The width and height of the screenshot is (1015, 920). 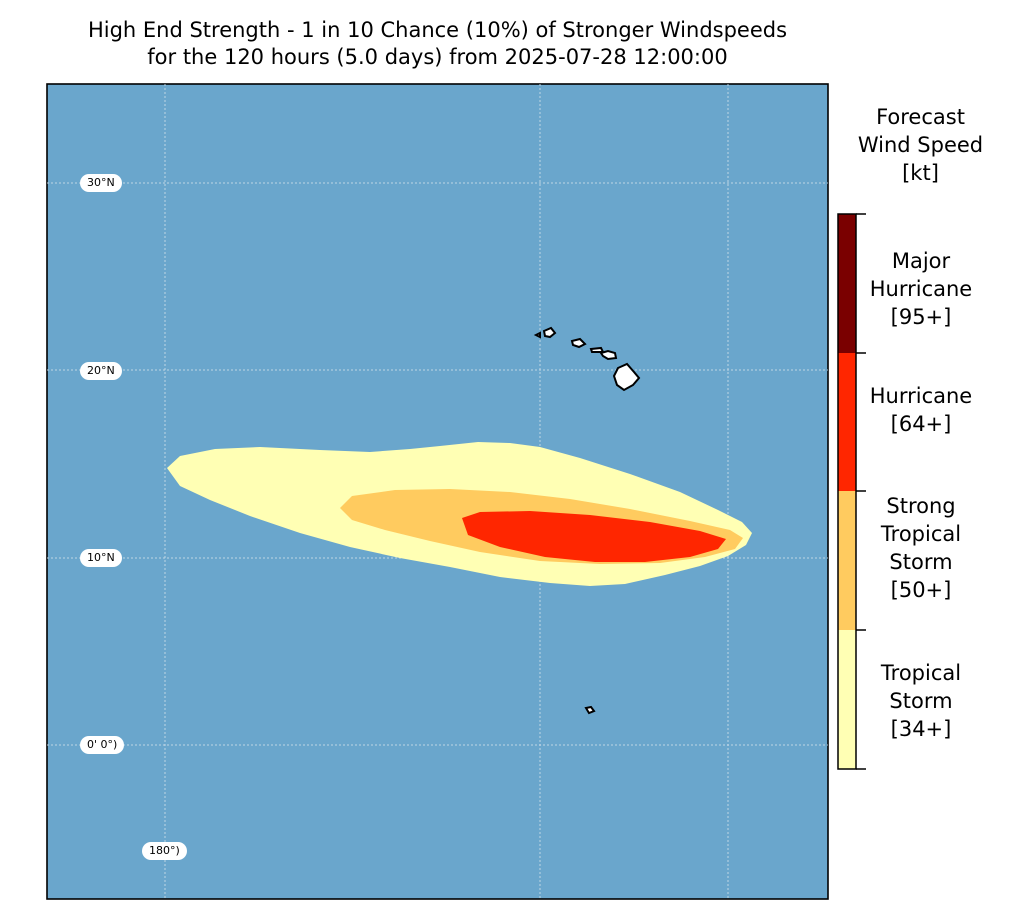 What do you see at coordinates (921, 506) in the screenshot?
I see `colorbar-label-strong-ts-1: Strong` at bounding box center [921, 506].